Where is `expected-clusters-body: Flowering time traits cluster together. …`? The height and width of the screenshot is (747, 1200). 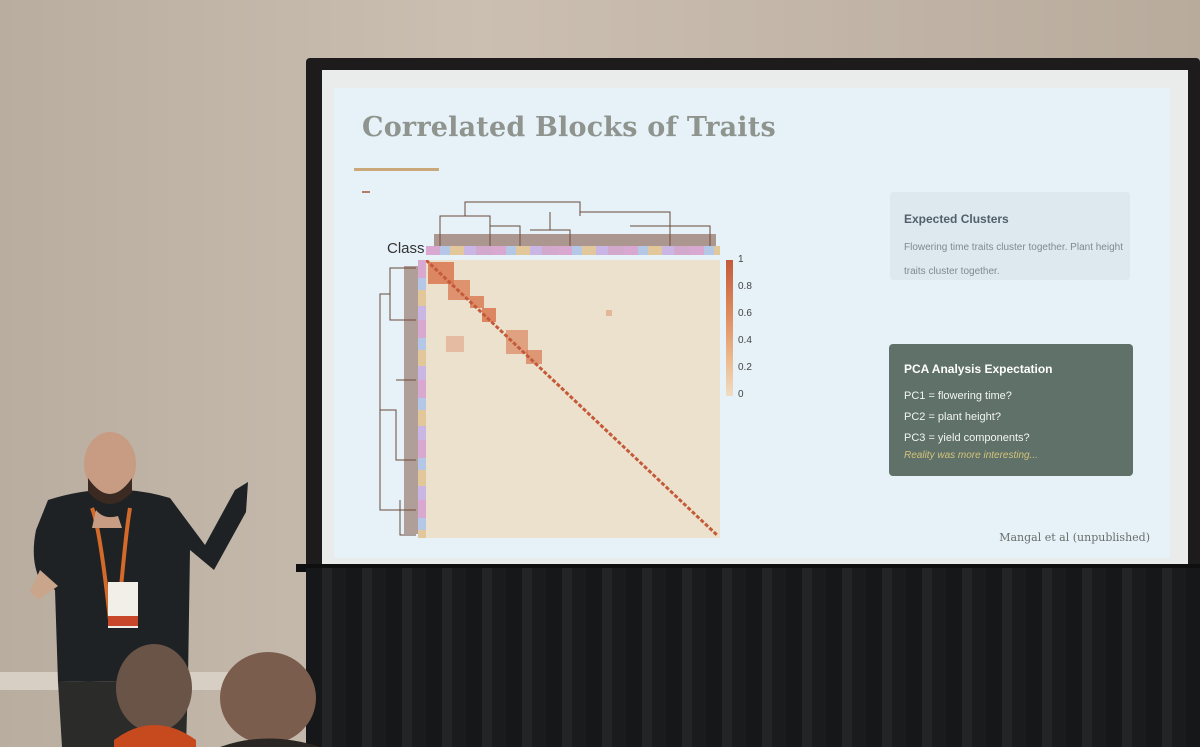 expected-clusters-body: Flowering time traits cluster together. … is located at coordinates (1013, 259).